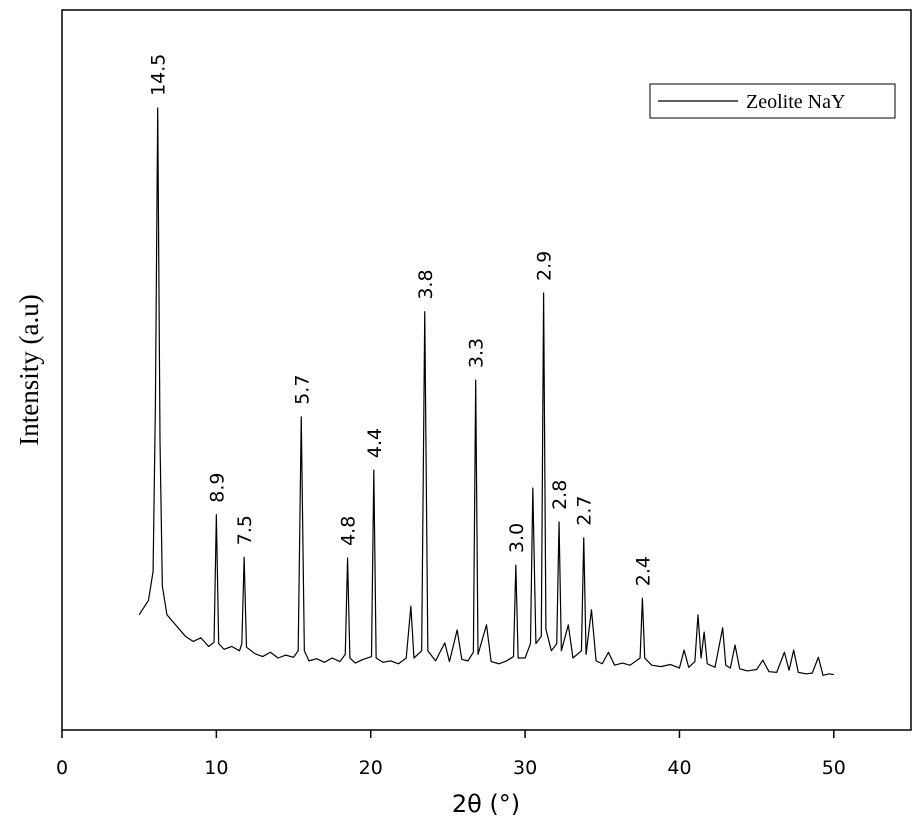 This screenshot has height=835, width=915. What do you see at coordinates (834, 768) in the screenshot?
I see `x-tick-label: 50` at bounding box center [834, 768].